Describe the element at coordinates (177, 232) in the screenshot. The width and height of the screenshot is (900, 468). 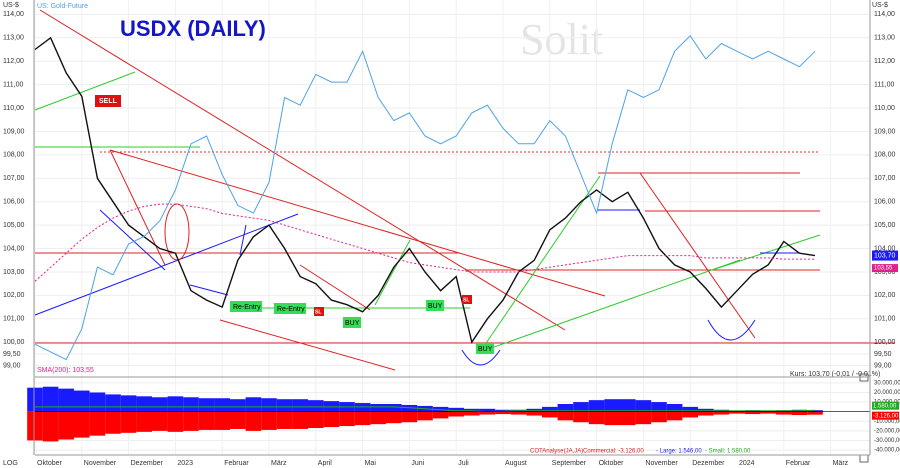
I see `highlight-ellipse` at that location.